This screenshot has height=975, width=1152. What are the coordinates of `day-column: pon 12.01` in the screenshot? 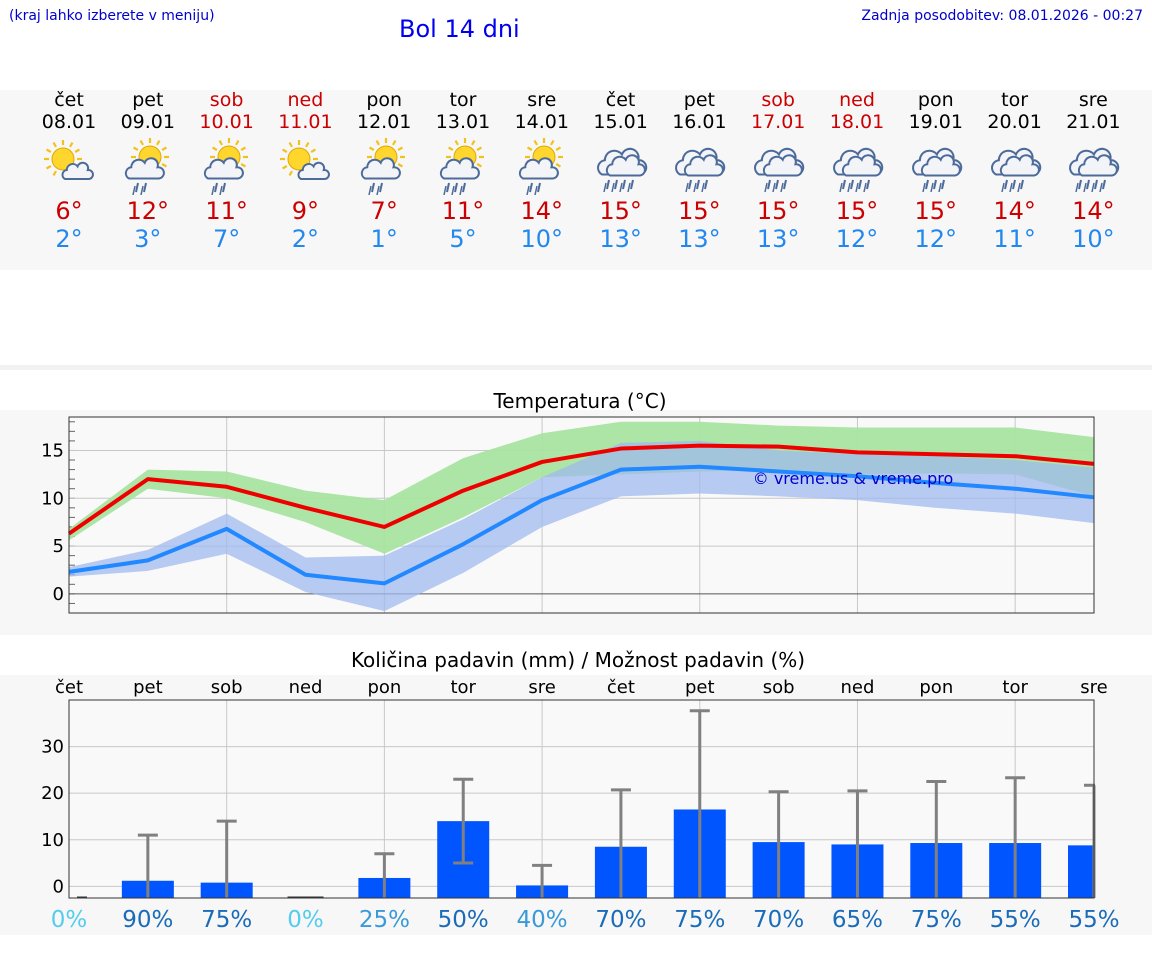 It's located at (384, 111).